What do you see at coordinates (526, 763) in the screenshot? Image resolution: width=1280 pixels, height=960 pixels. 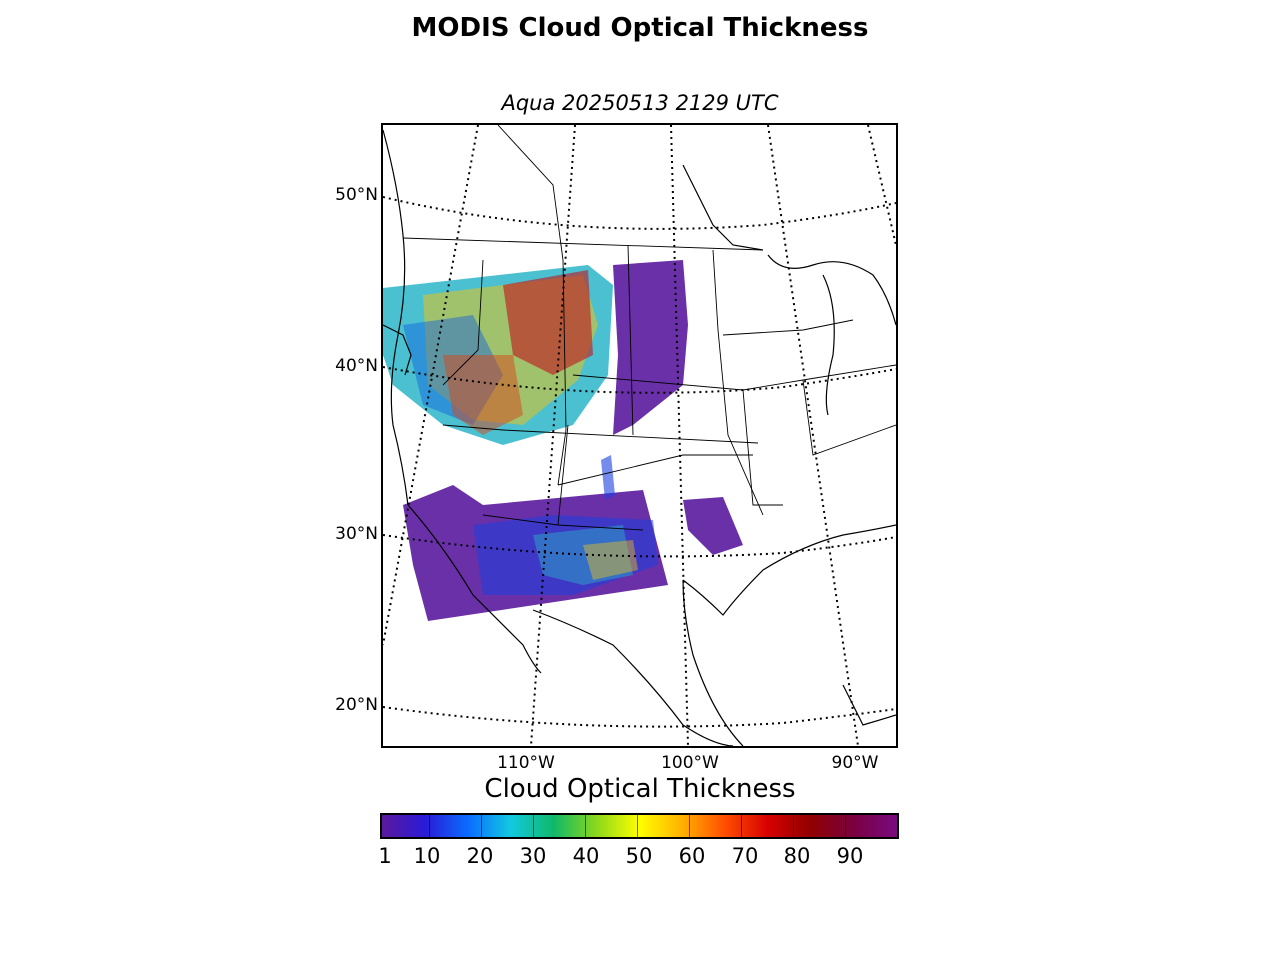 I see `lon-label-110w: 110°W` at bounding box center [526, 763].